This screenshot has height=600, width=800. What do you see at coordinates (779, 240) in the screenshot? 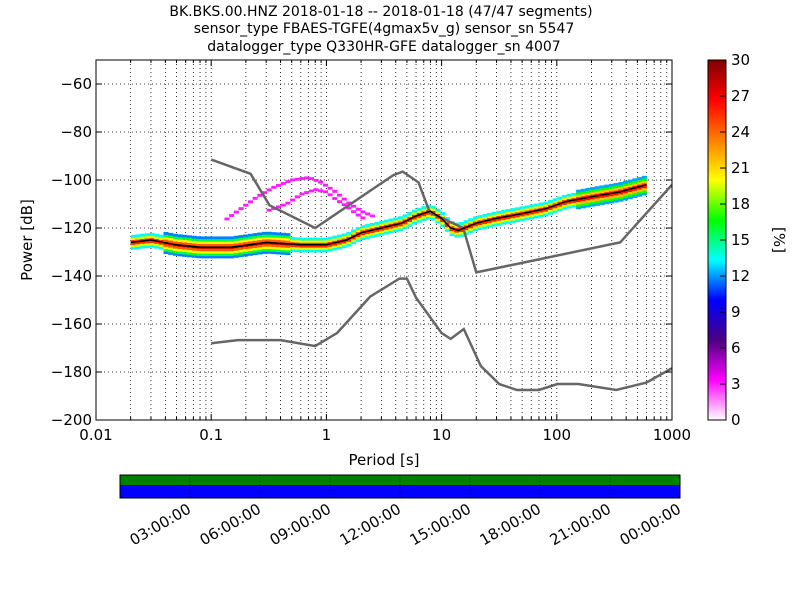
I see `colorbar-label: [%]` at bounding box center [779, 240].